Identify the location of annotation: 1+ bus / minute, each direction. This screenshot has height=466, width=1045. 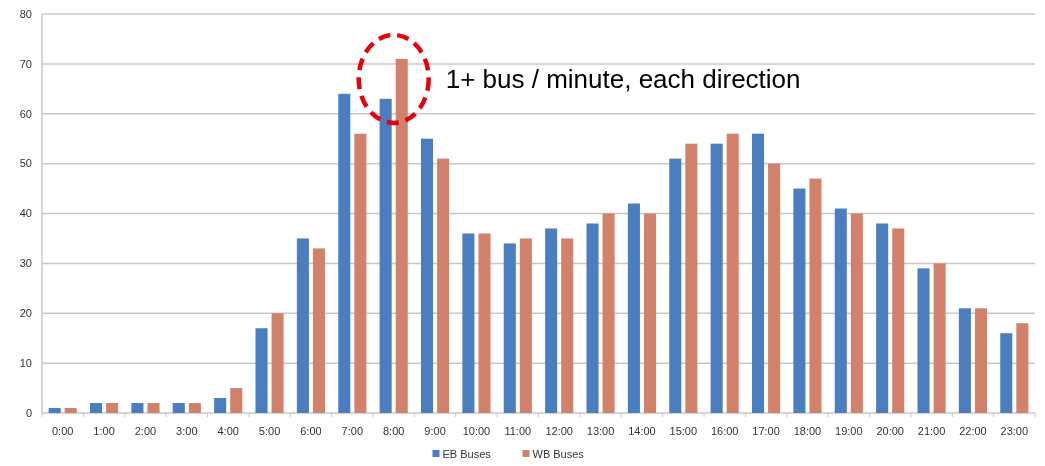
(623, 78).